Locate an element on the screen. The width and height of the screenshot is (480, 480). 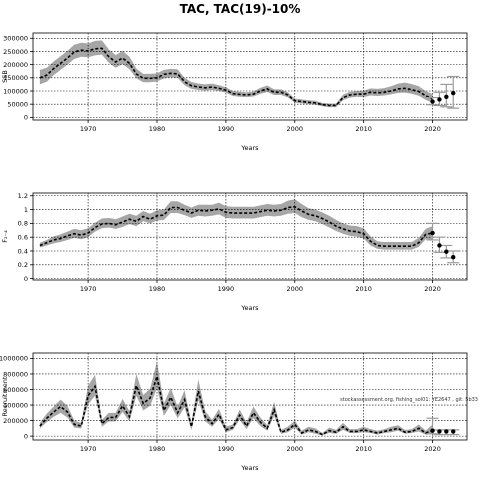
recruitment-x-axis-label: Years is located at coordinates (249, 468).